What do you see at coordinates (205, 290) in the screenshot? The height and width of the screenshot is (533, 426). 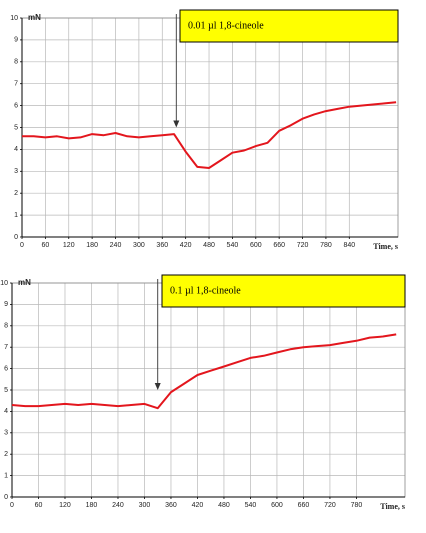 I see `annotation-text: 0.1 µl 1,8-cineole` at bounding box center [205, 290].